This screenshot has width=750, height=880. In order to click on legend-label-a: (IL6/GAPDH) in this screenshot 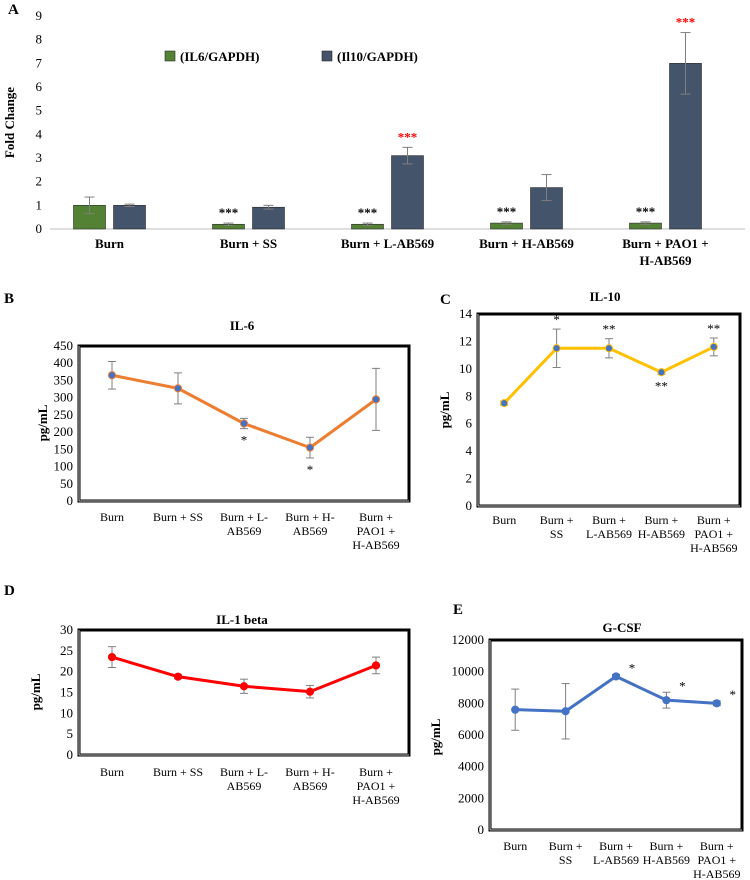, I will do `click(219, 56)`.